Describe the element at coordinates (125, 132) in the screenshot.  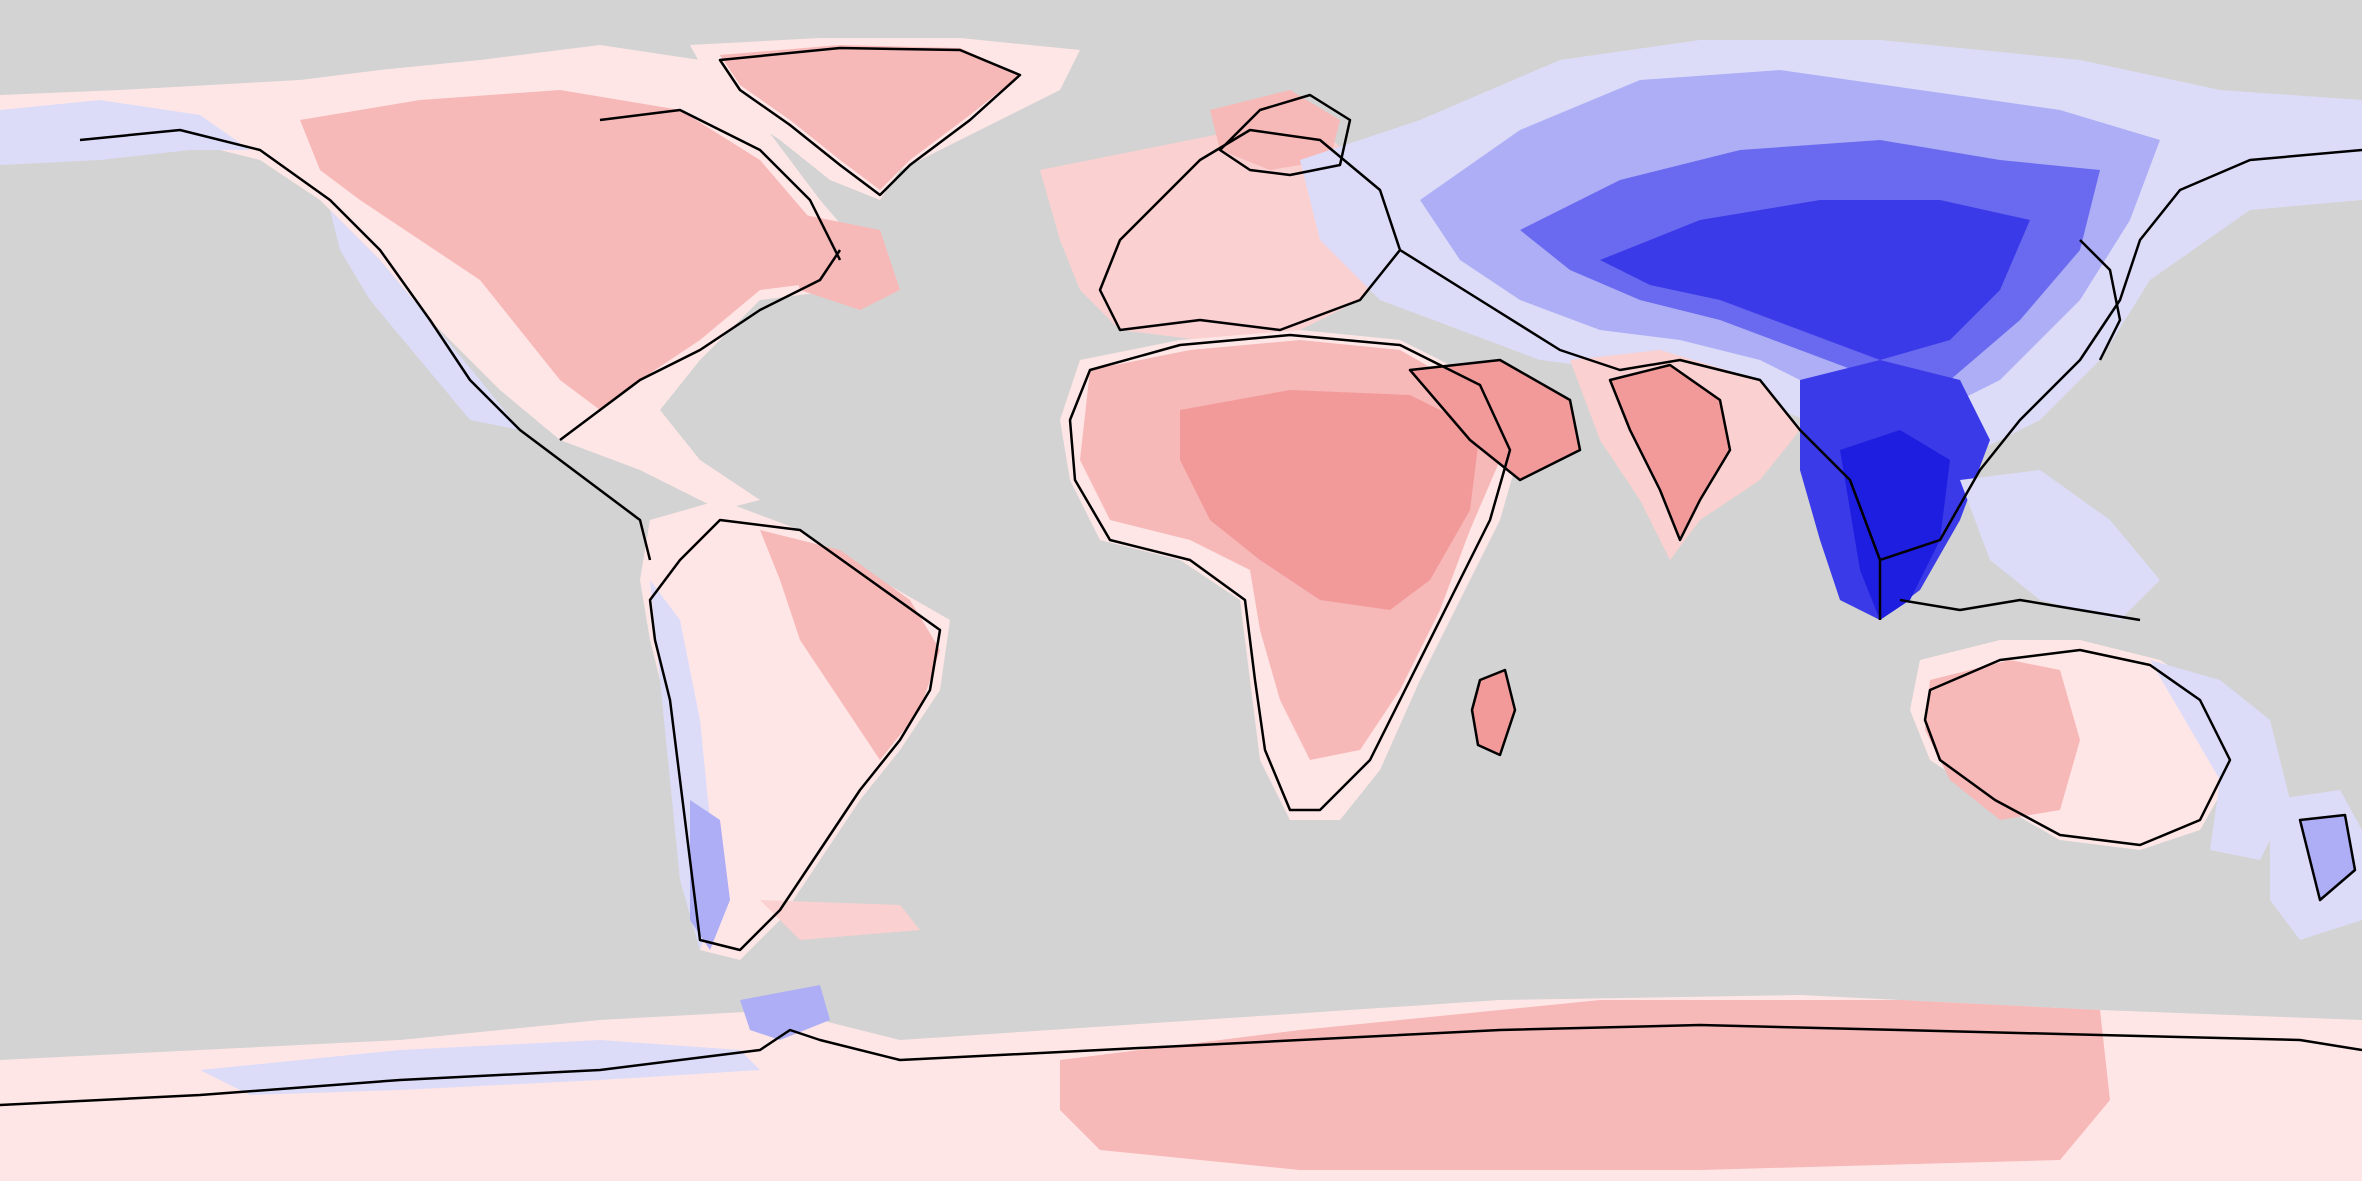
I see `alaska-blue` at that location.